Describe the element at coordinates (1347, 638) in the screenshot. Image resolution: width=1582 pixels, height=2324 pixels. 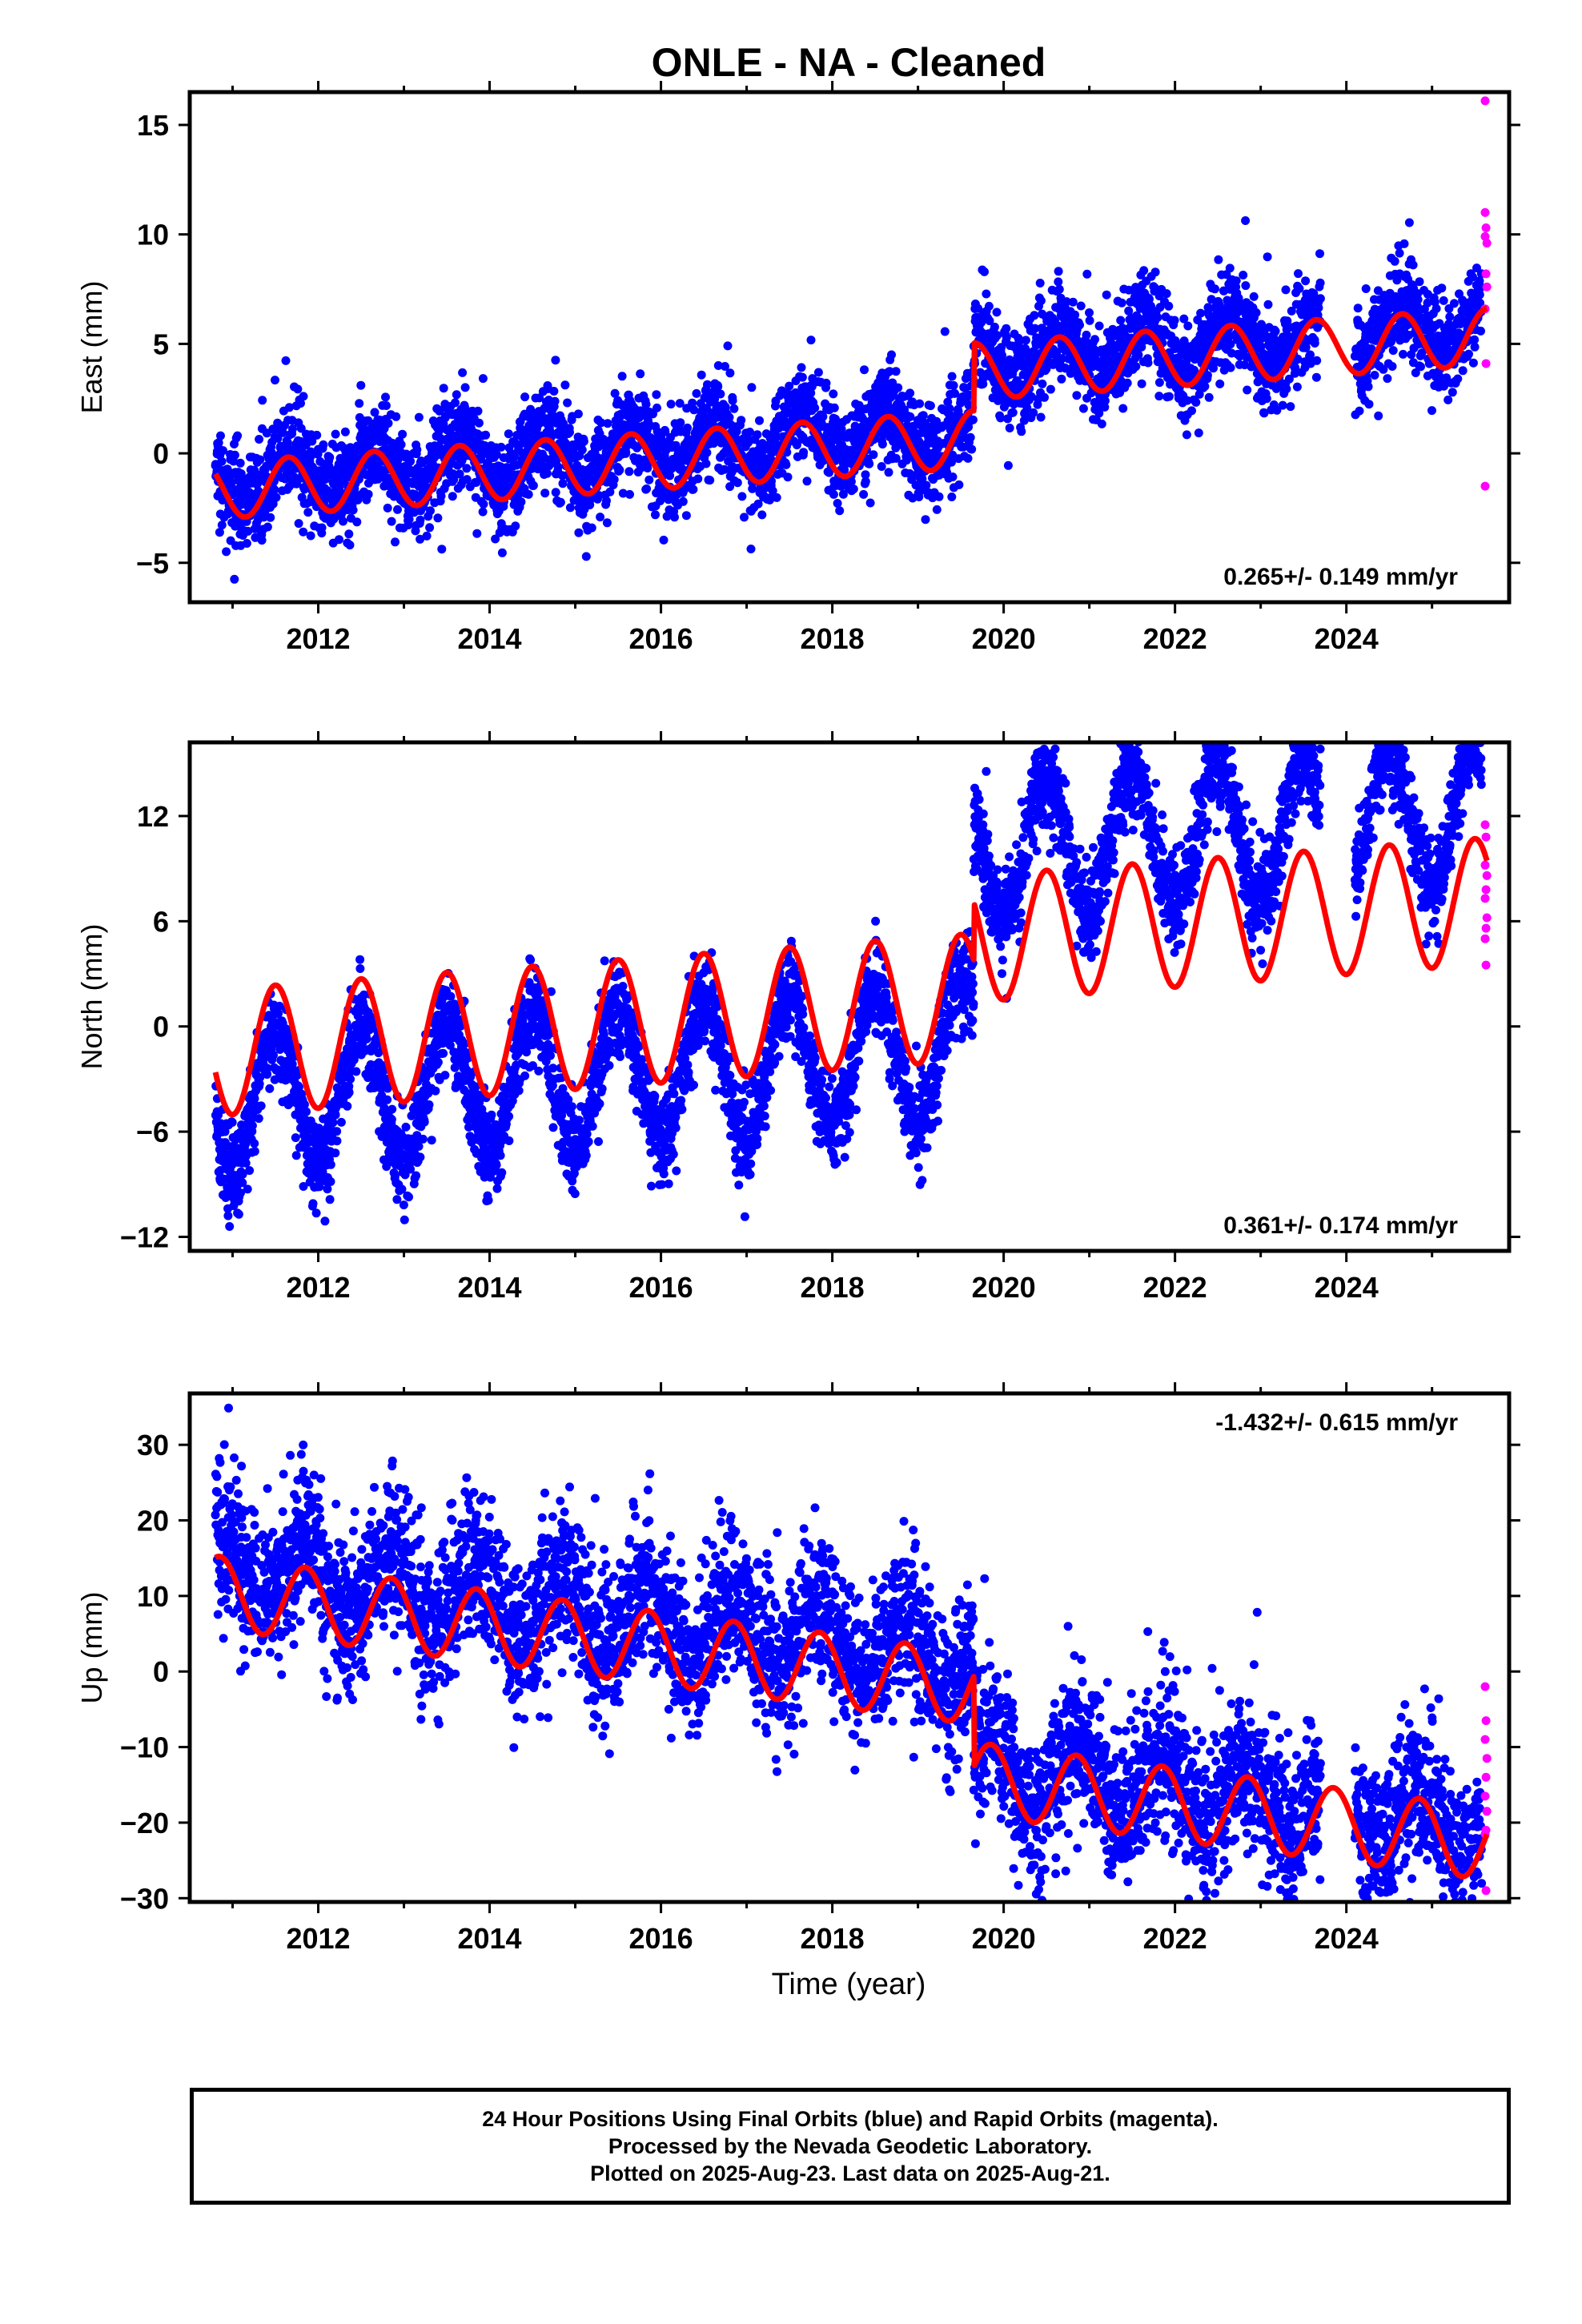
I see `x-tick-label: 2024` at that location.